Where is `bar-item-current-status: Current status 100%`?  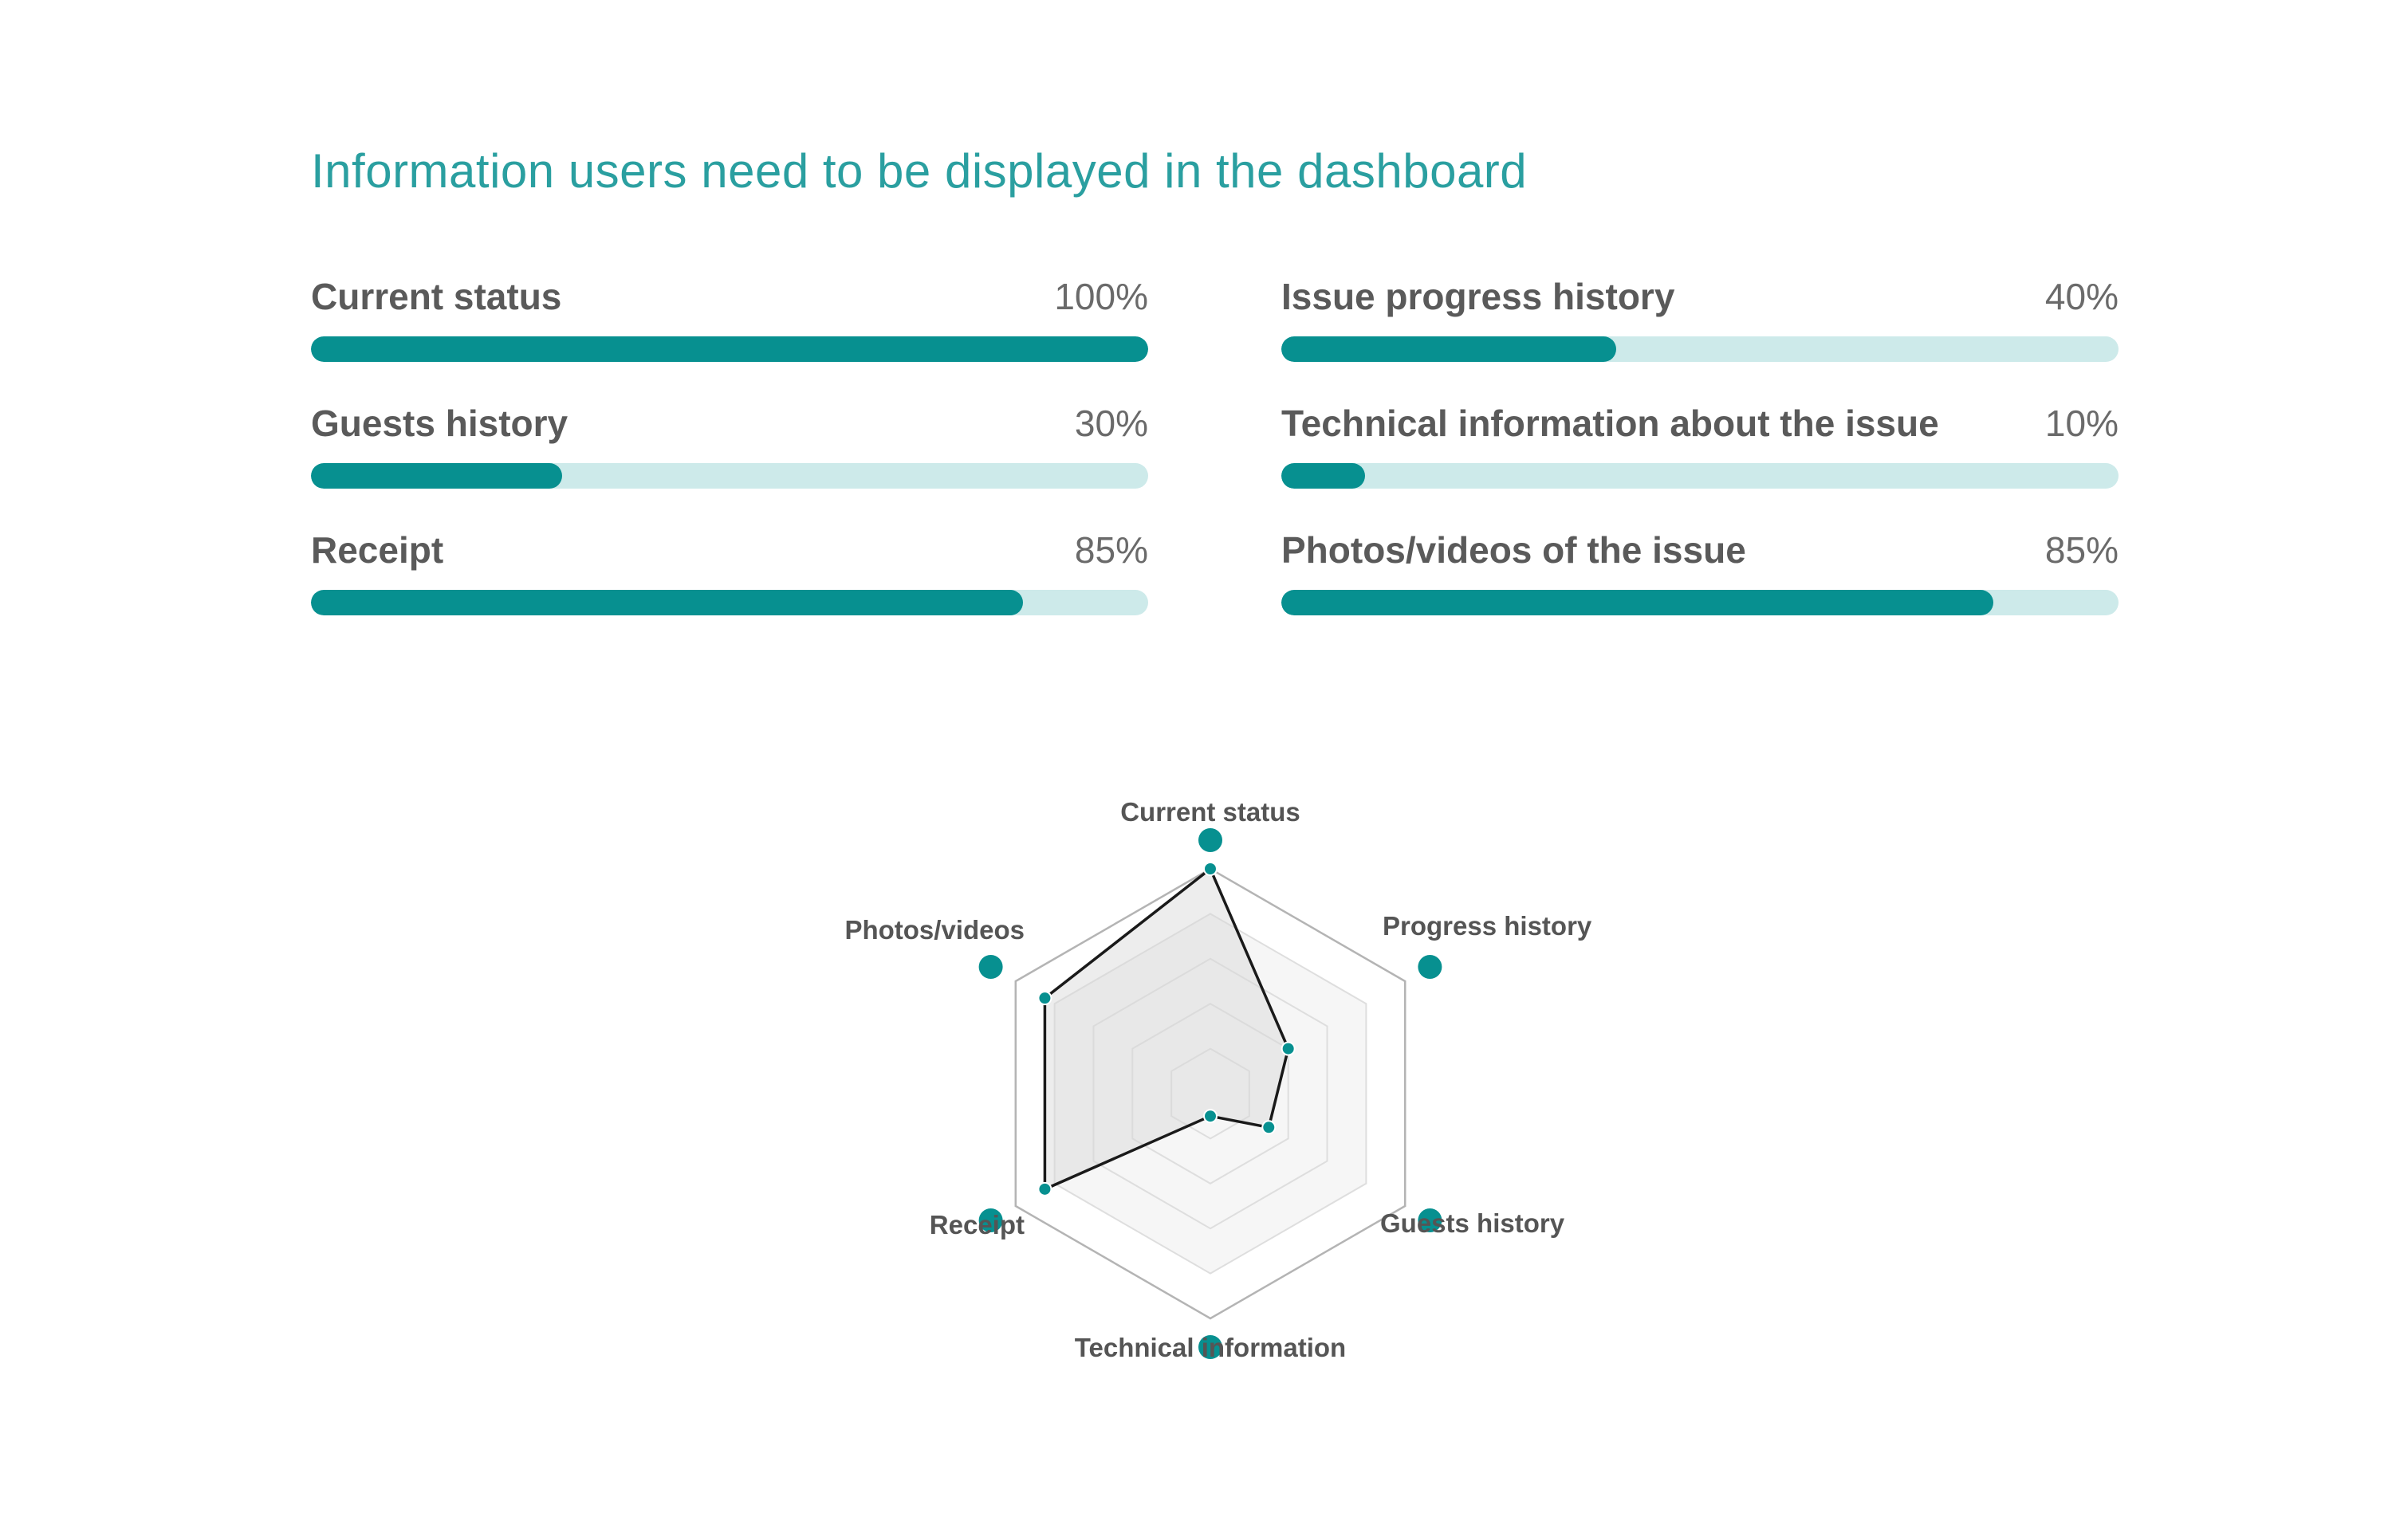 bar-item-current-status: Current status 100% is located at coordinates (729, 323).